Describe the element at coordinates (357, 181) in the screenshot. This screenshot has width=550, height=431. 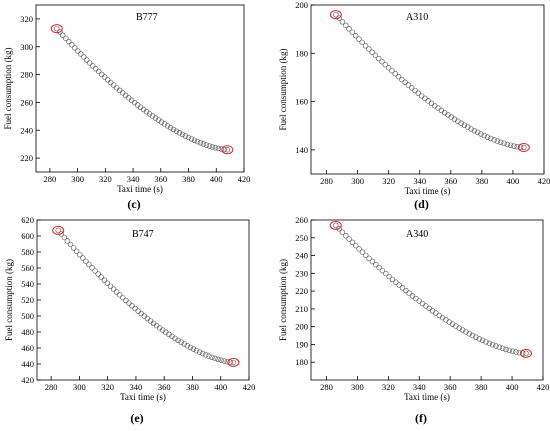
I see `x-tick-label: 300` at that location.